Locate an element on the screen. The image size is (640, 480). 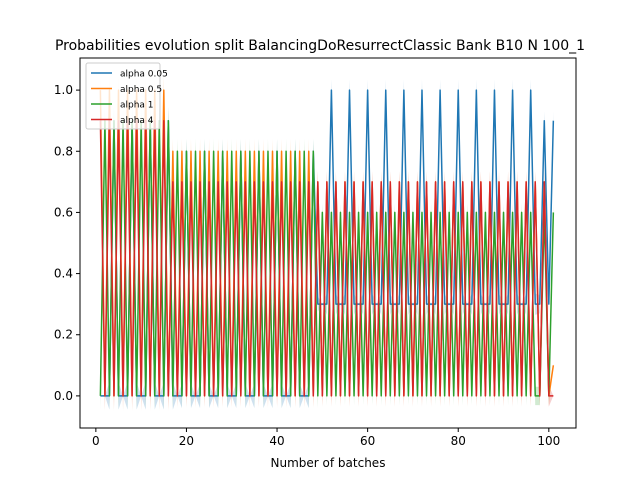
x-tick-label: 40 is located at coordinates (276, 441).